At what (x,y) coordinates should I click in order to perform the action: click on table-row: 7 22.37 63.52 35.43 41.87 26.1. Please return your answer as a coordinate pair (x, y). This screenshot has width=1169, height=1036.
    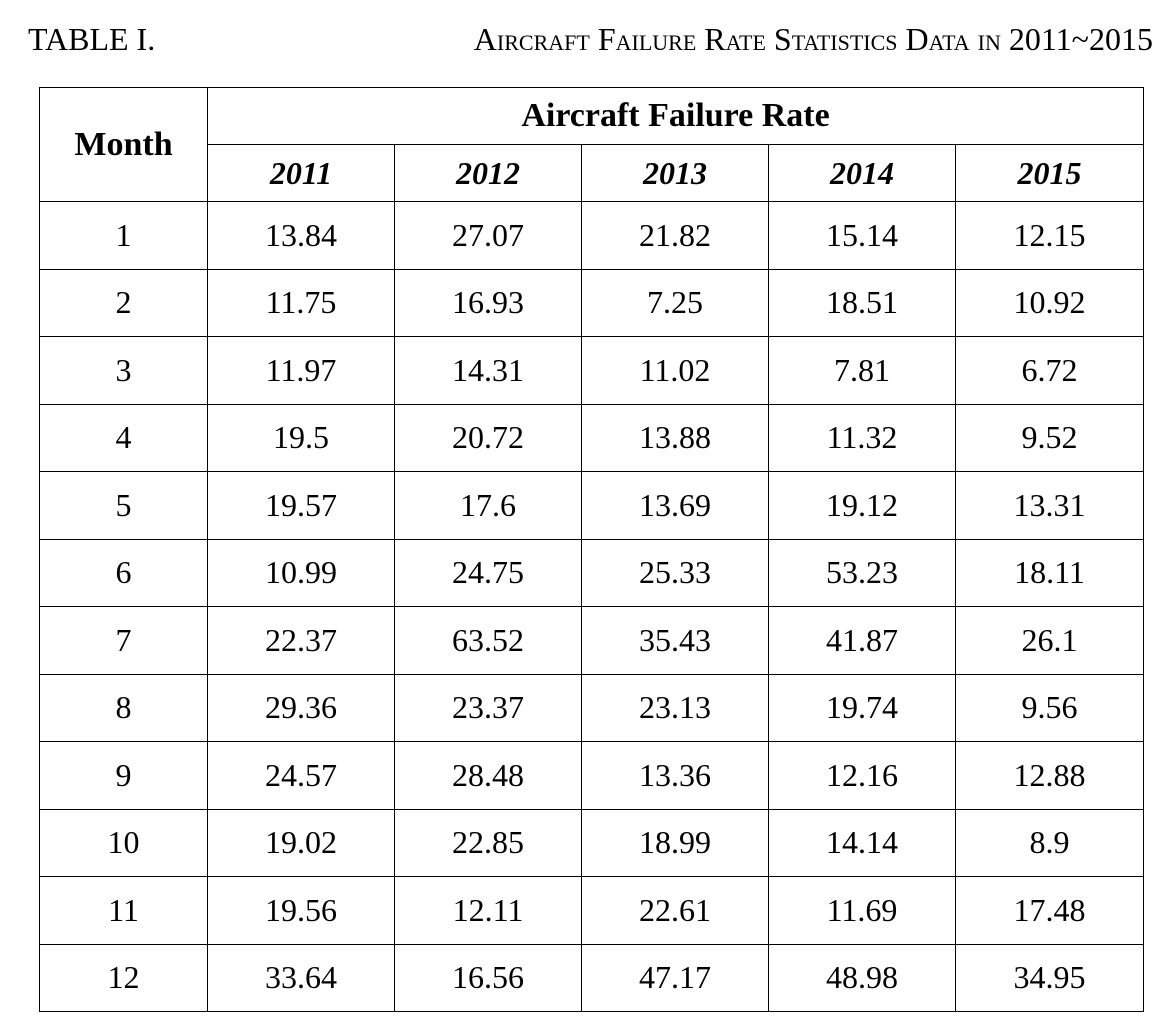
    Looking at the image, I should click on (592, 640).